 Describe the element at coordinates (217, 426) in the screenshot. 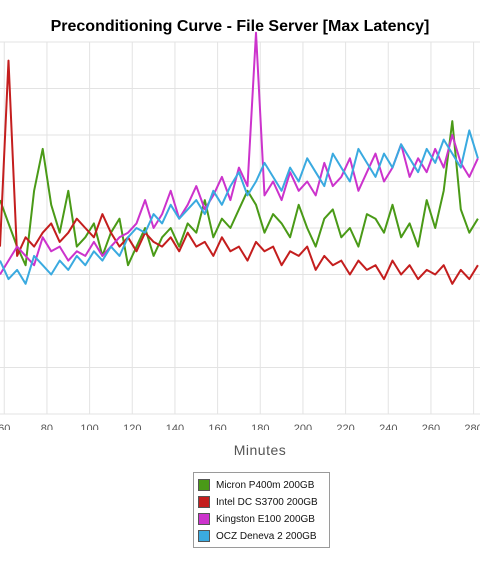

I see `x-tick-label: 160` at that location.